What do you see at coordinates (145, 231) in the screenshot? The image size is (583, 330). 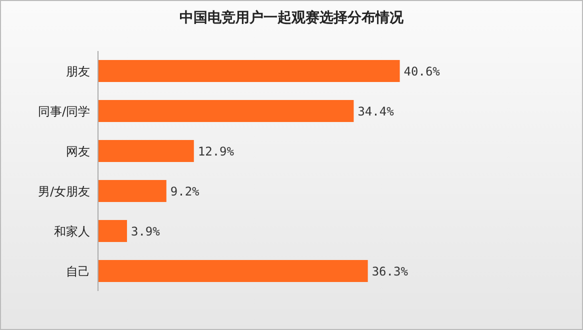 I see `data-label: 3.9%` at bounding box center [145, 231].